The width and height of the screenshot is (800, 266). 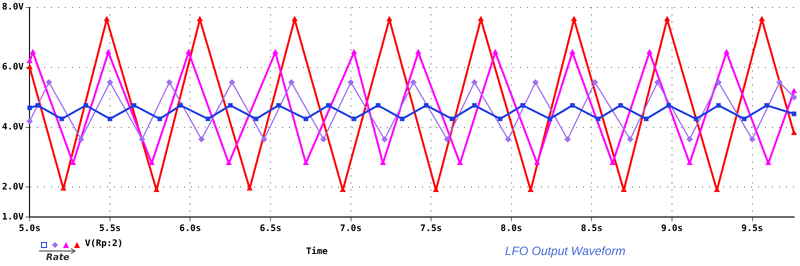 What do you see at coordinates (591, 229) in the screenshot?
I see `x-tick-label: 8.5s` at bounding box center [591, 229].